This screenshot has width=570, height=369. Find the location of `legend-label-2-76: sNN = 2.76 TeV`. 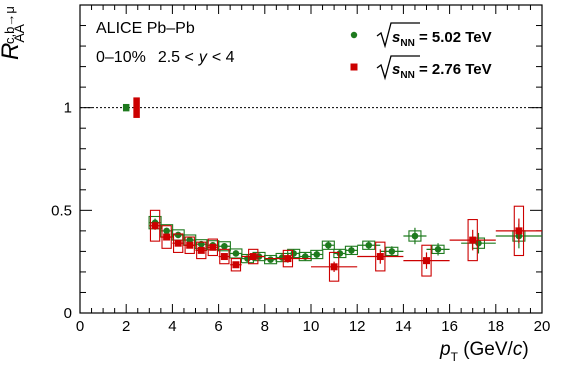

legend-label-2-76: sNN = 2.76 TeV is located at coordinates (442, 71).